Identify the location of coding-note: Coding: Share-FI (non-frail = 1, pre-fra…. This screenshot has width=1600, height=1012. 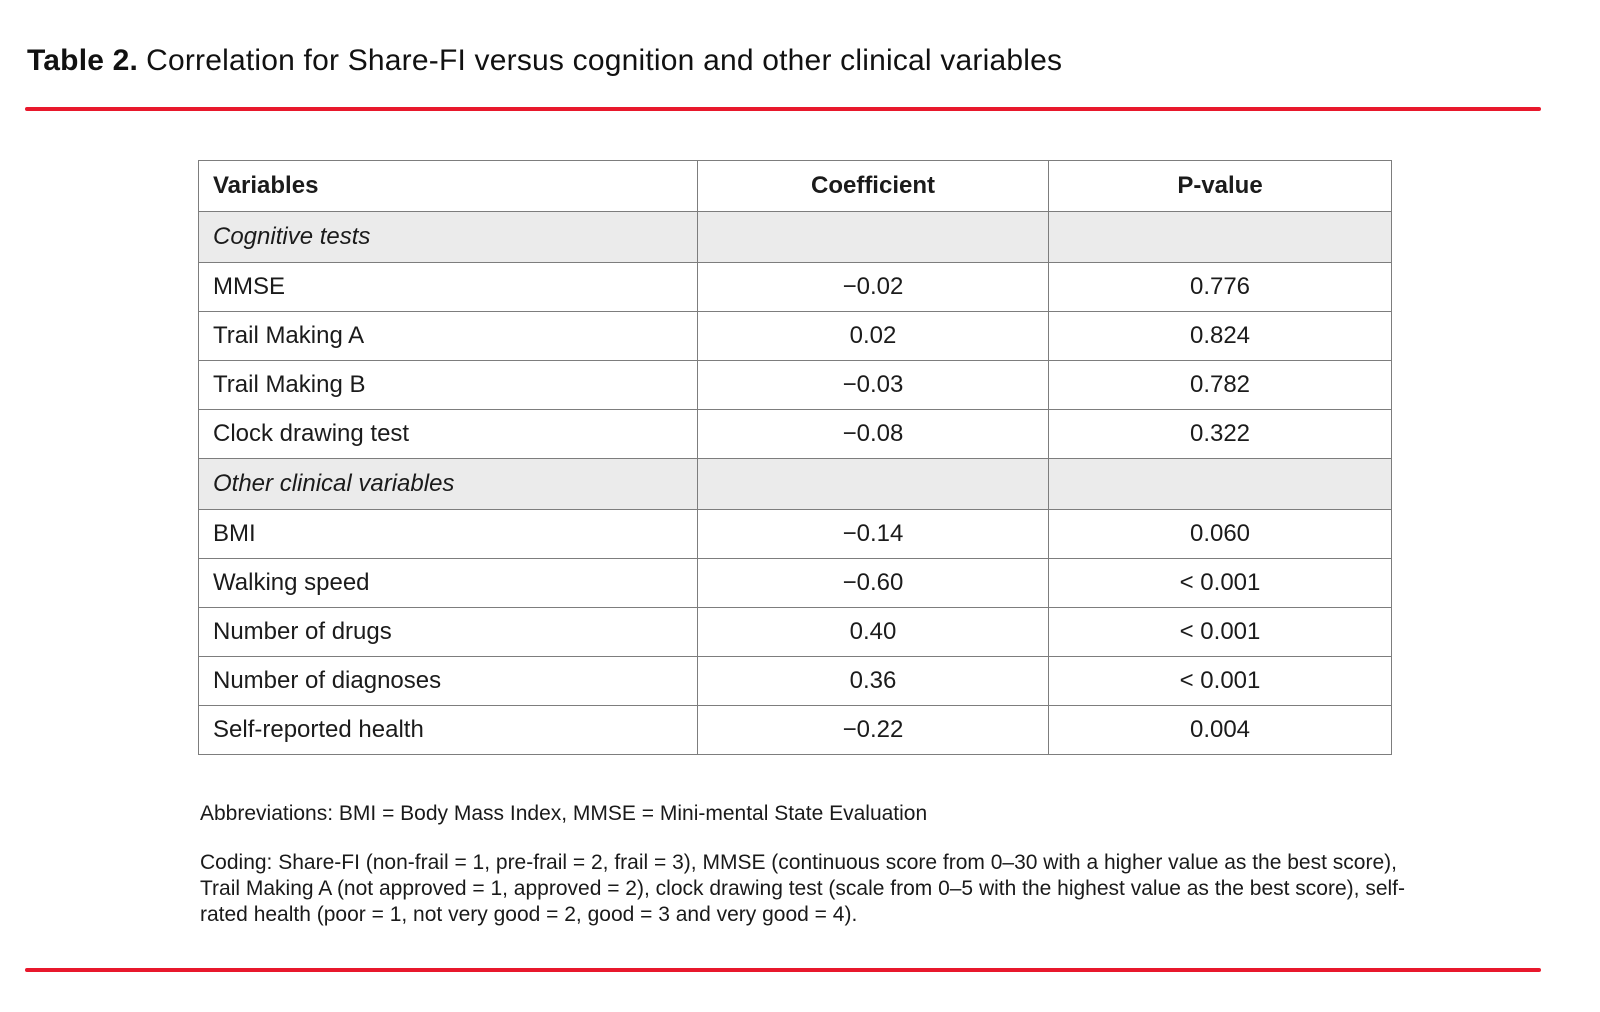
(802, 888).